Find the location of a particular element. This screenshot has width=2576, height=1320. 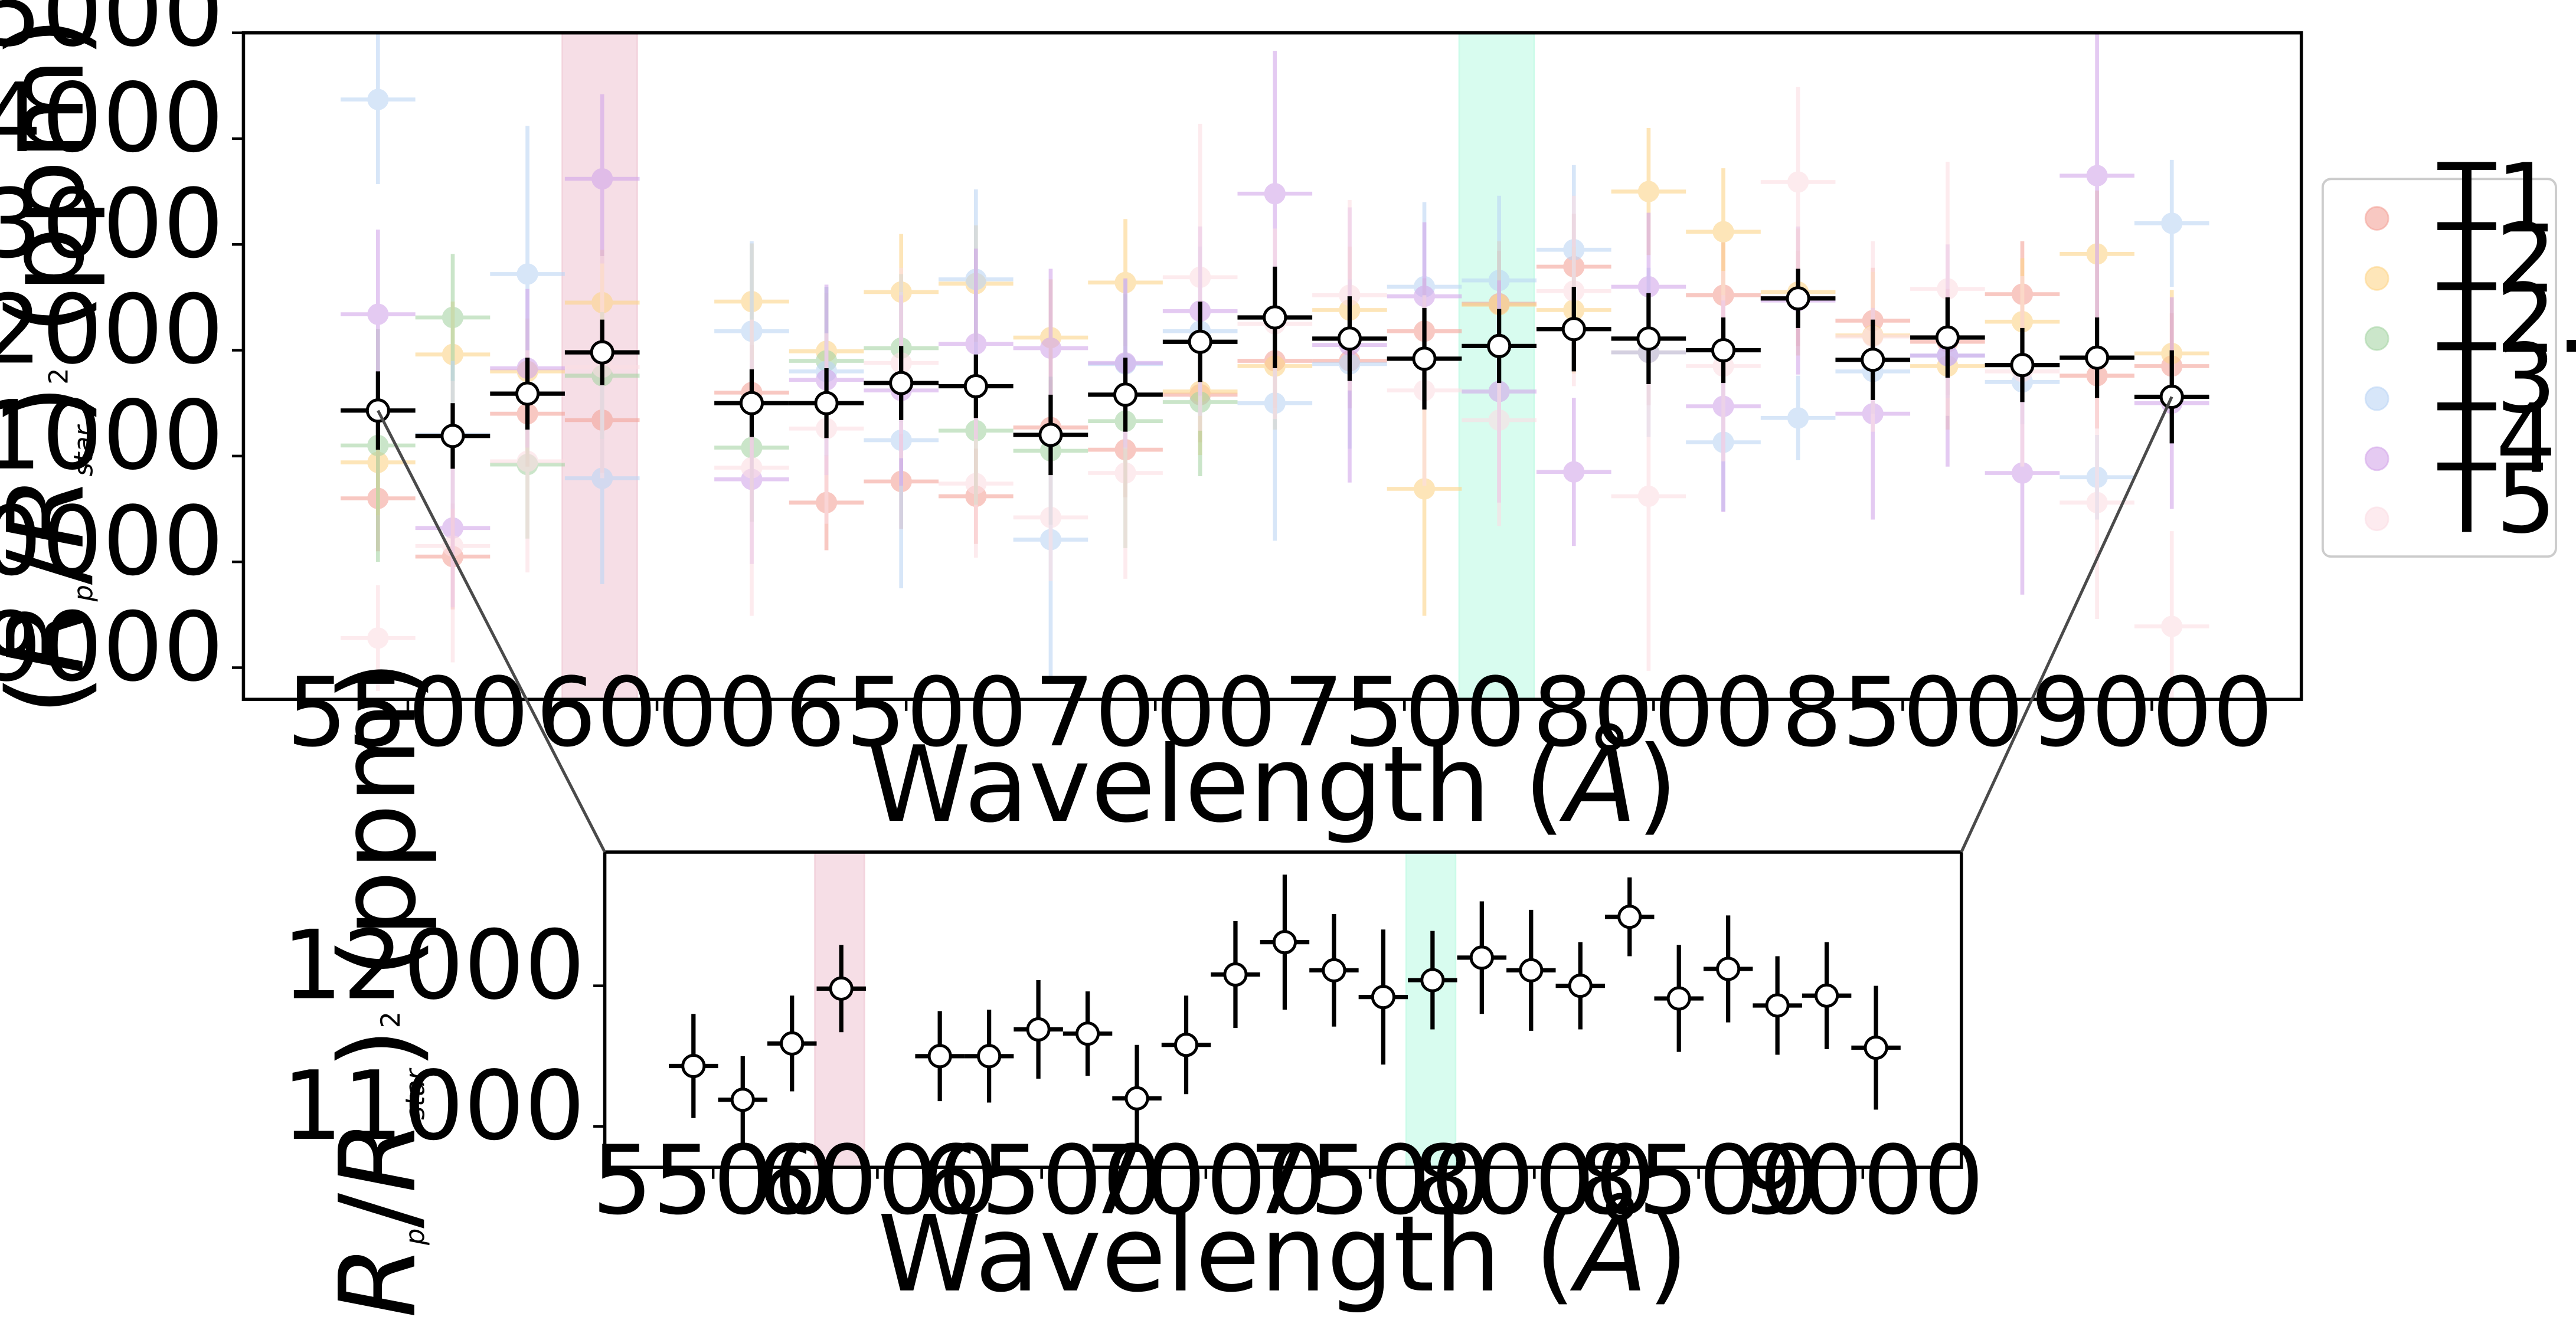

legend-entry: T1 is located at coordinates (2460, 198).